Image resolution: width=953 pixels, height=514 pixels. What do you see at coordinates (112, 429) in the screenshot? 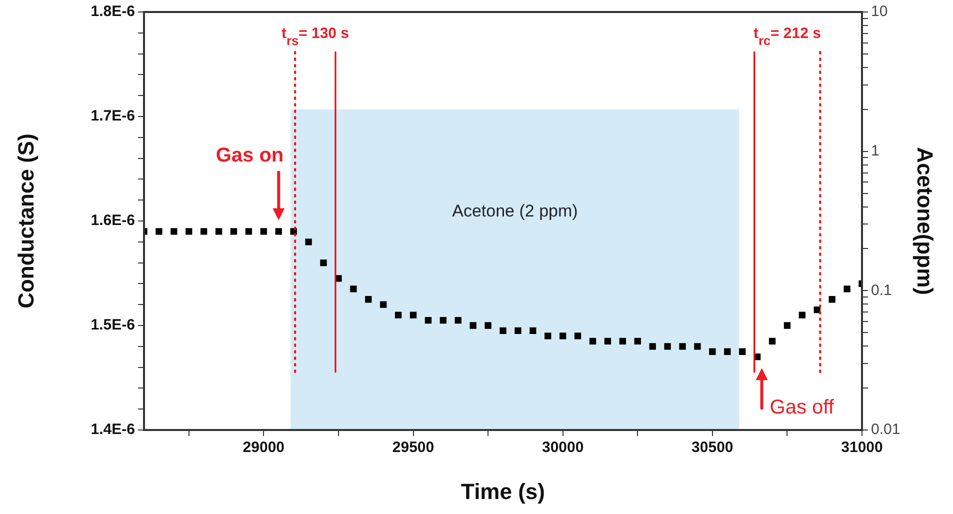
I see `y-tick-label: 1.4E-6` at bounding box center [112, 429].